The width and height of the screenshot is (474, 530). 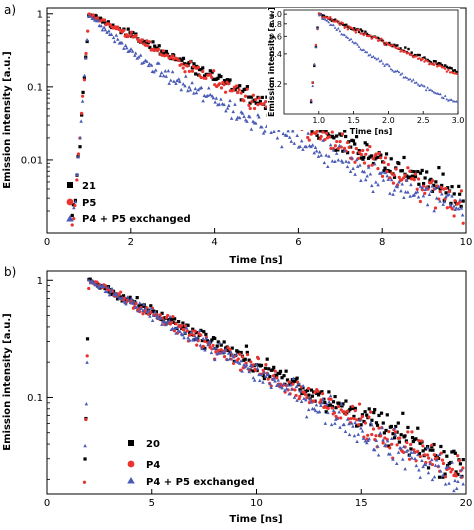 What do you see at coordinates (40, 14) in the screenshot?
I see `y-tick-label: 1` at bounding box center [40, 14].